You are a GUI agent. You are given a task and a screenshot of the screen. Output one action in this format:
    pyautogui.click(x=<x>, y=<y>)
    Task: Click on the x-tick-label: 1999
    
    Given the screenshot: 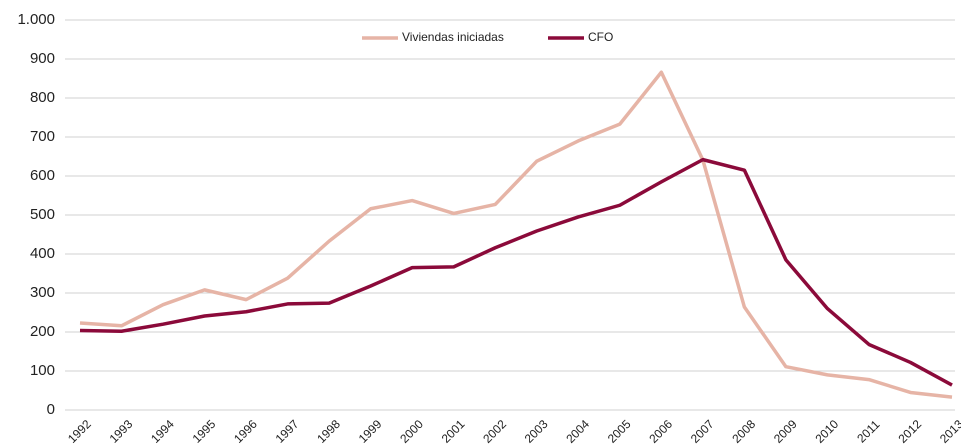 What is the action you would take?
    pyautogui.click(x=370, y=431)
    